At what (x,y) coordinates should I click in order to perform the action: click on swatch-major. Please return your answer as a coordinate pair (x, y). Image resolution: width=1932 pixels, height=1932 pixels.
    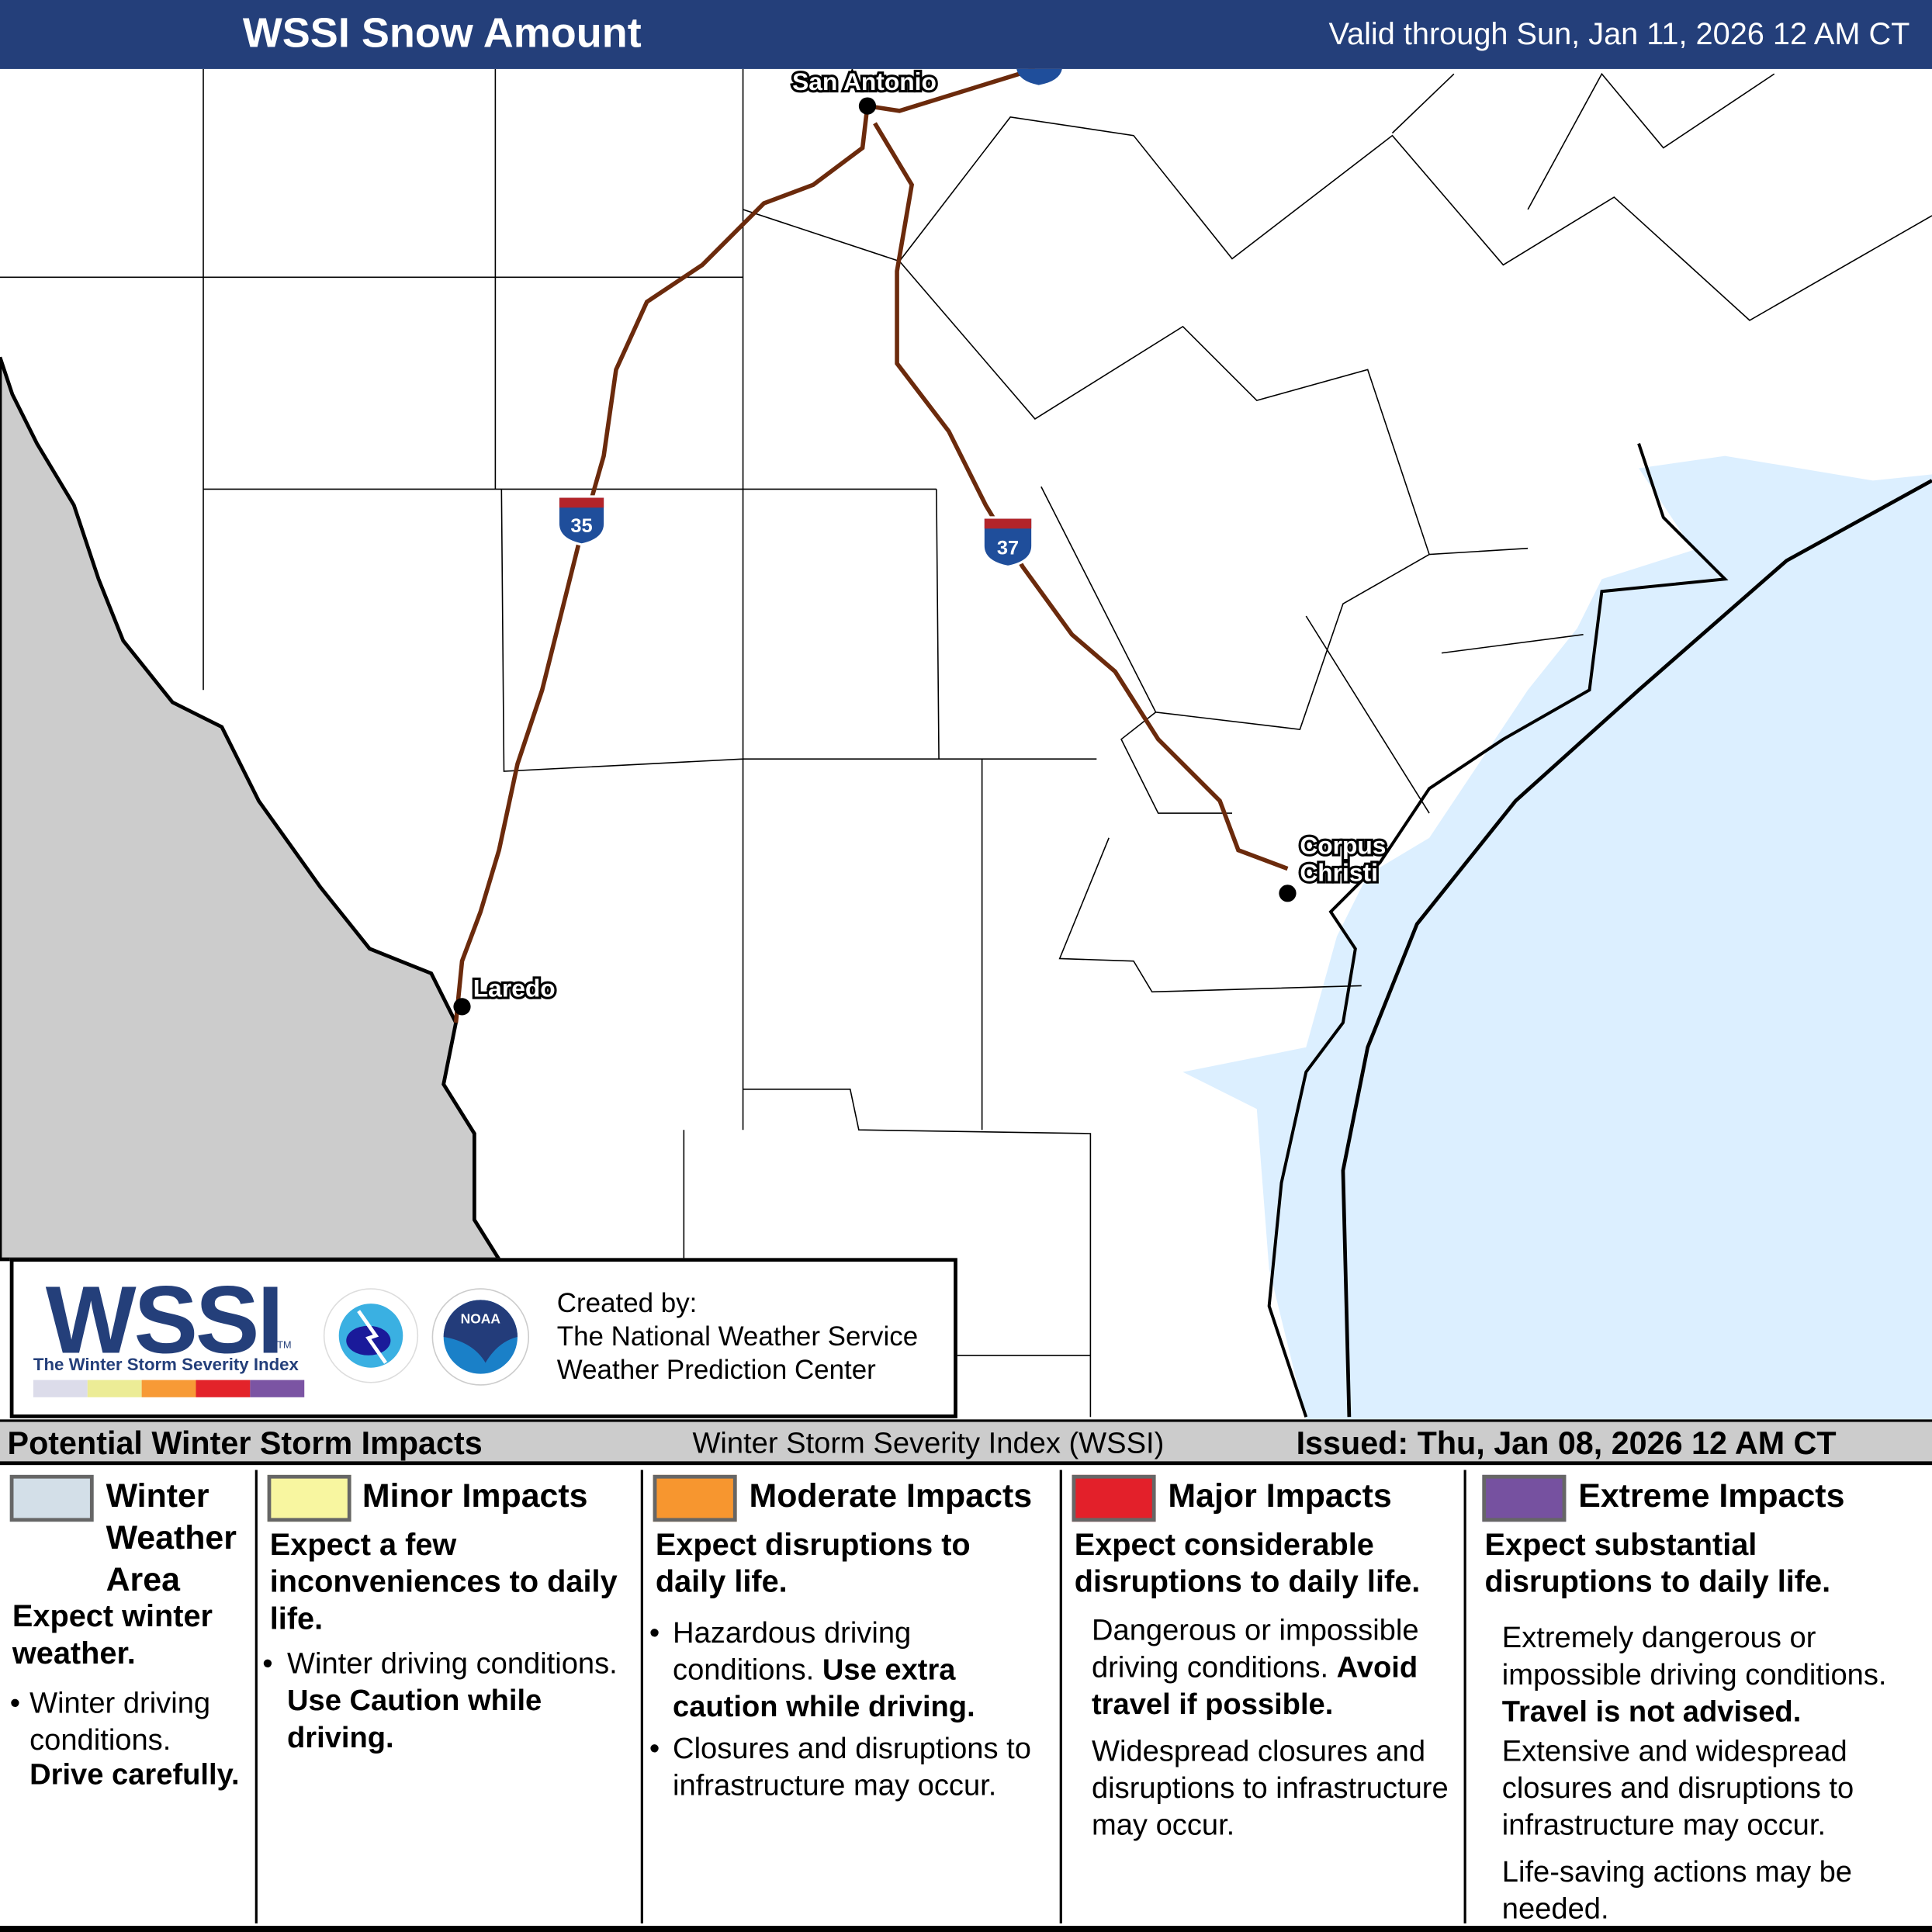
    Looking at the image, I should click on (1114, 1498).